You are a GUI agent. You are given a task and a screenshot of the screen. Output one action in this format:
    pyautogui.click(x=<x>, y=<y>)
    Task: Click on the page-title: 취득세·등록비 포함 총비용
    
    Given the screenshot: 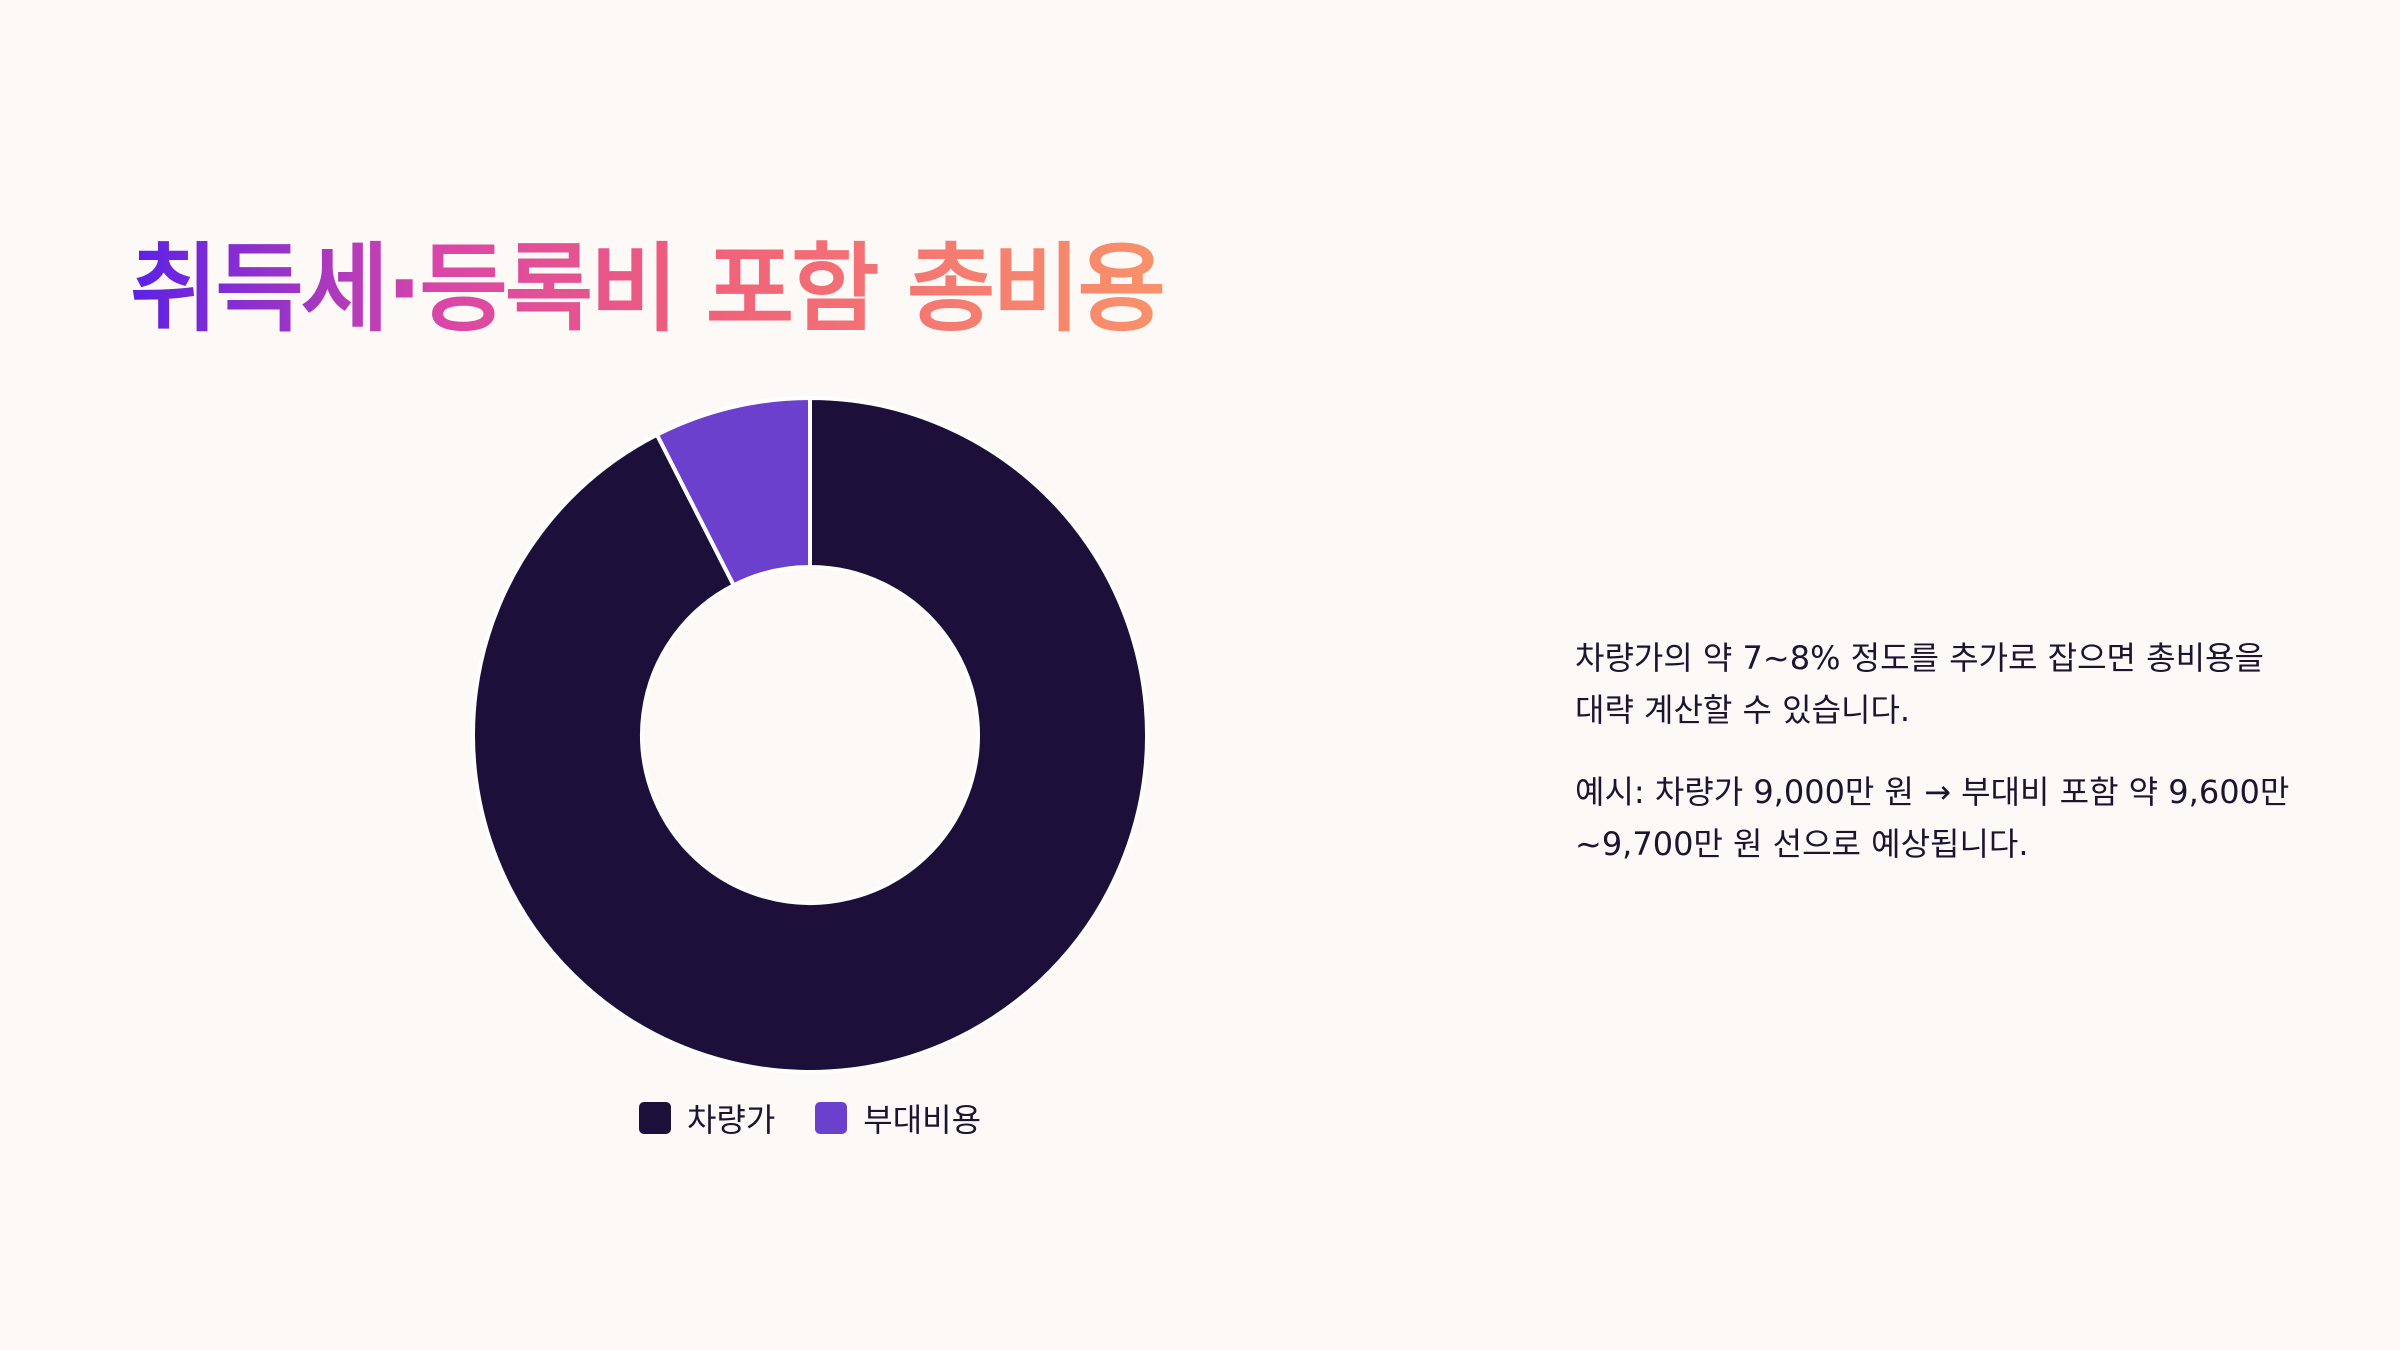 What is the action you would take?
    pyautogui.click(x=648, y=289)
    